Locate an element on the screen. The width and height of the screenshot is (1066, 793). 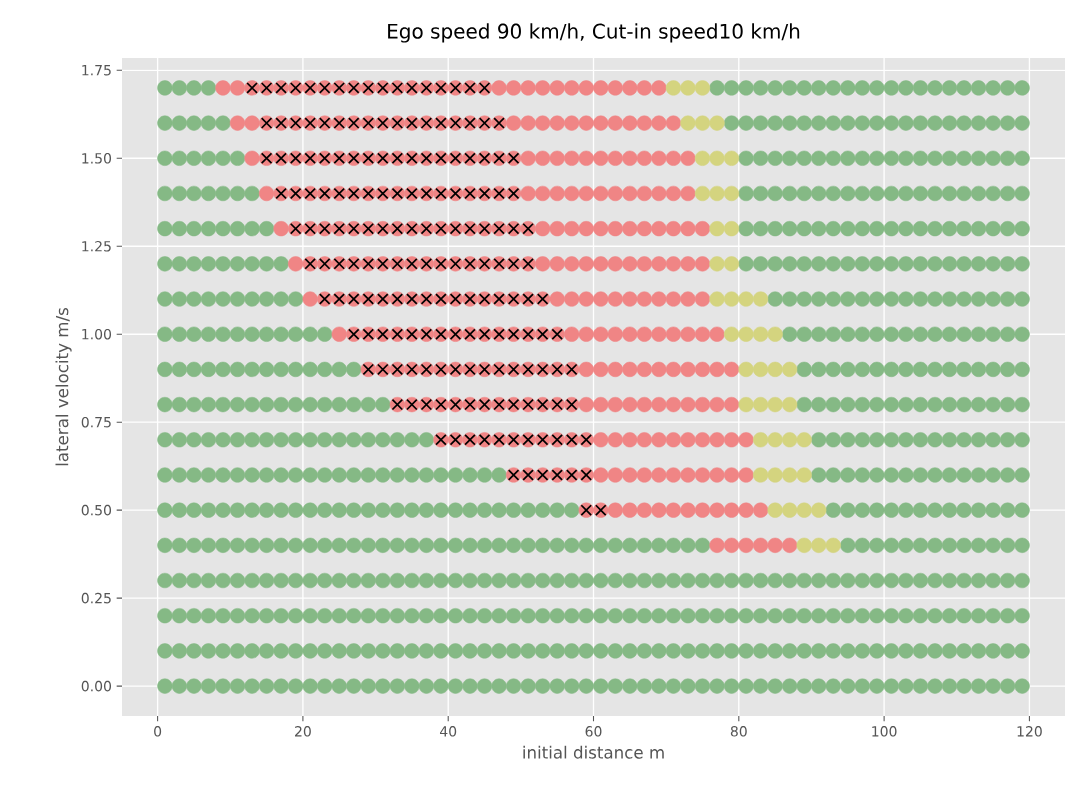
x-tick-label: 100 is located at coordinates (884, 731).